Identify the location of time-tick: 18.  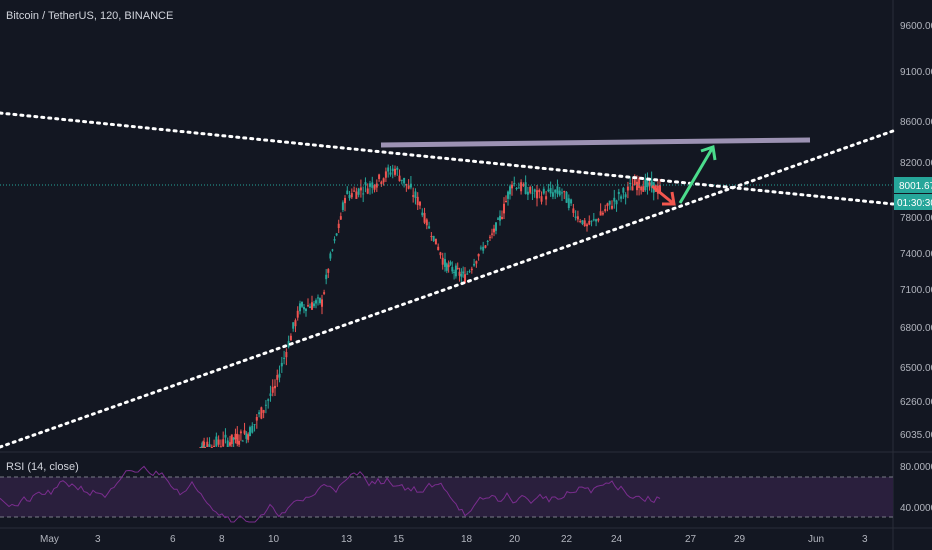
(467, 539).